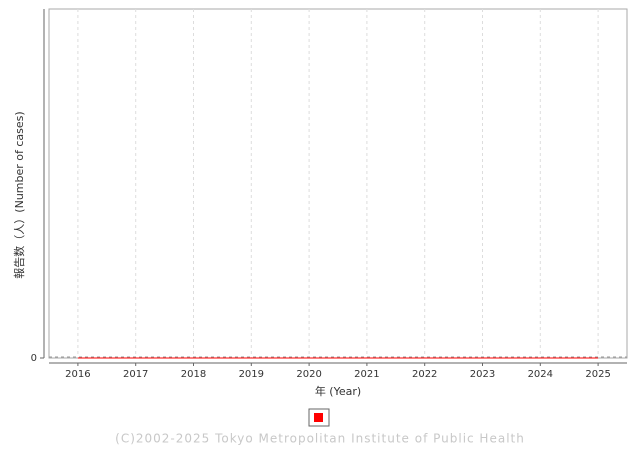 The width and height of the screenshot is (640, 450). What do you see at coordinates (366, 374) in the screenshot?
I see `x-tick-label: 2021` at bounding box center [366, 374].